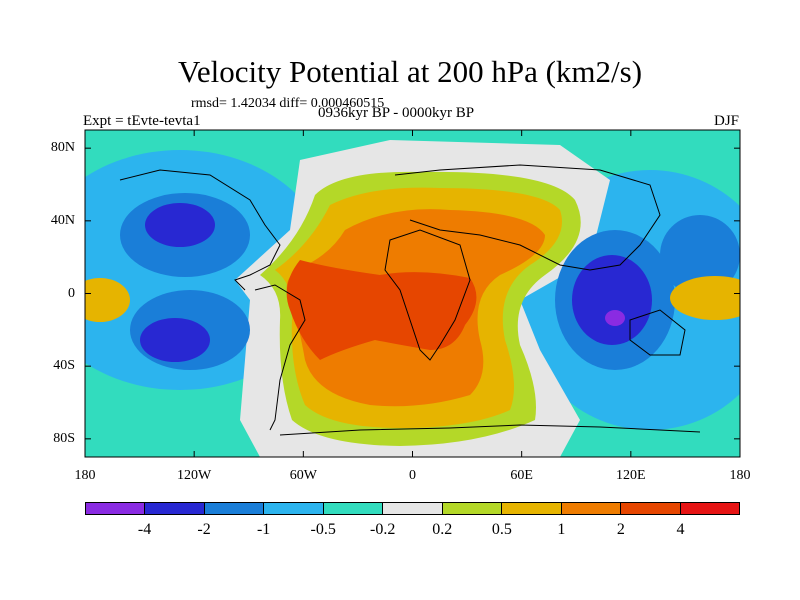 The height and width of the screenshot is (600, 800). Describe the element at coordinates (410, 71) in the screenshot. I see `plot-title: Velocity Potential at 200 hPa (km2/s)` at that location.